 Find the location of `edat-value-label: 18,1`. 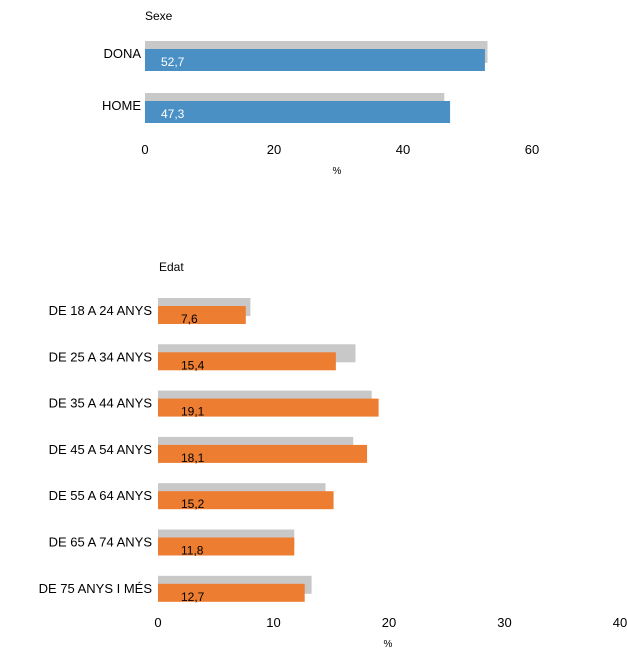

edat-value-label: 18,1 is located at coordinates (193, 458).